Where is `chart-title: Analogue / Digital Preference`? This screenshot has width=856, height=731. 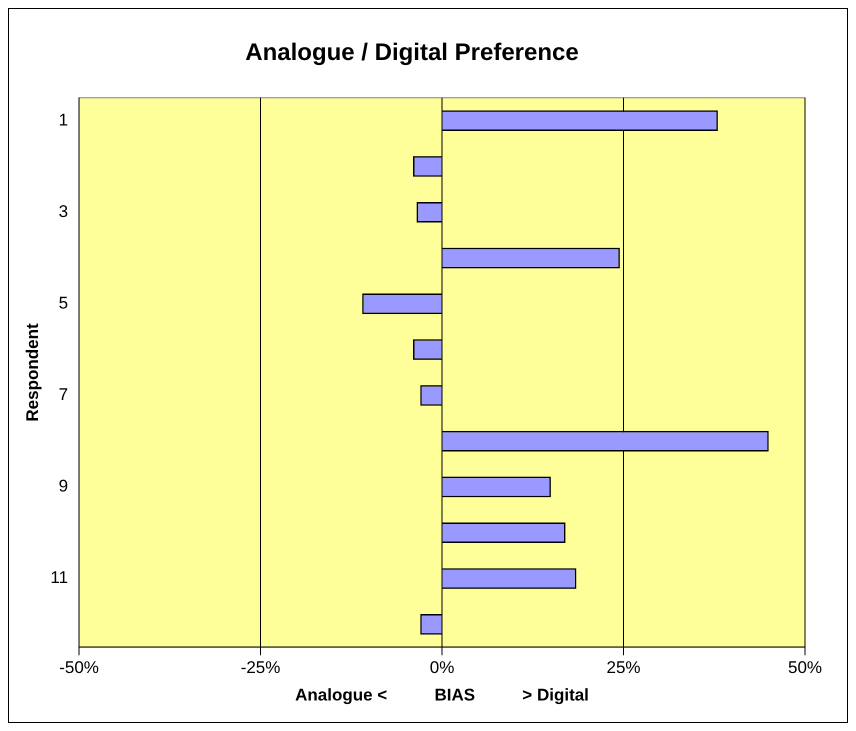 chart-title: Analogue / Digital Preference is located at coordinates (412, 52).